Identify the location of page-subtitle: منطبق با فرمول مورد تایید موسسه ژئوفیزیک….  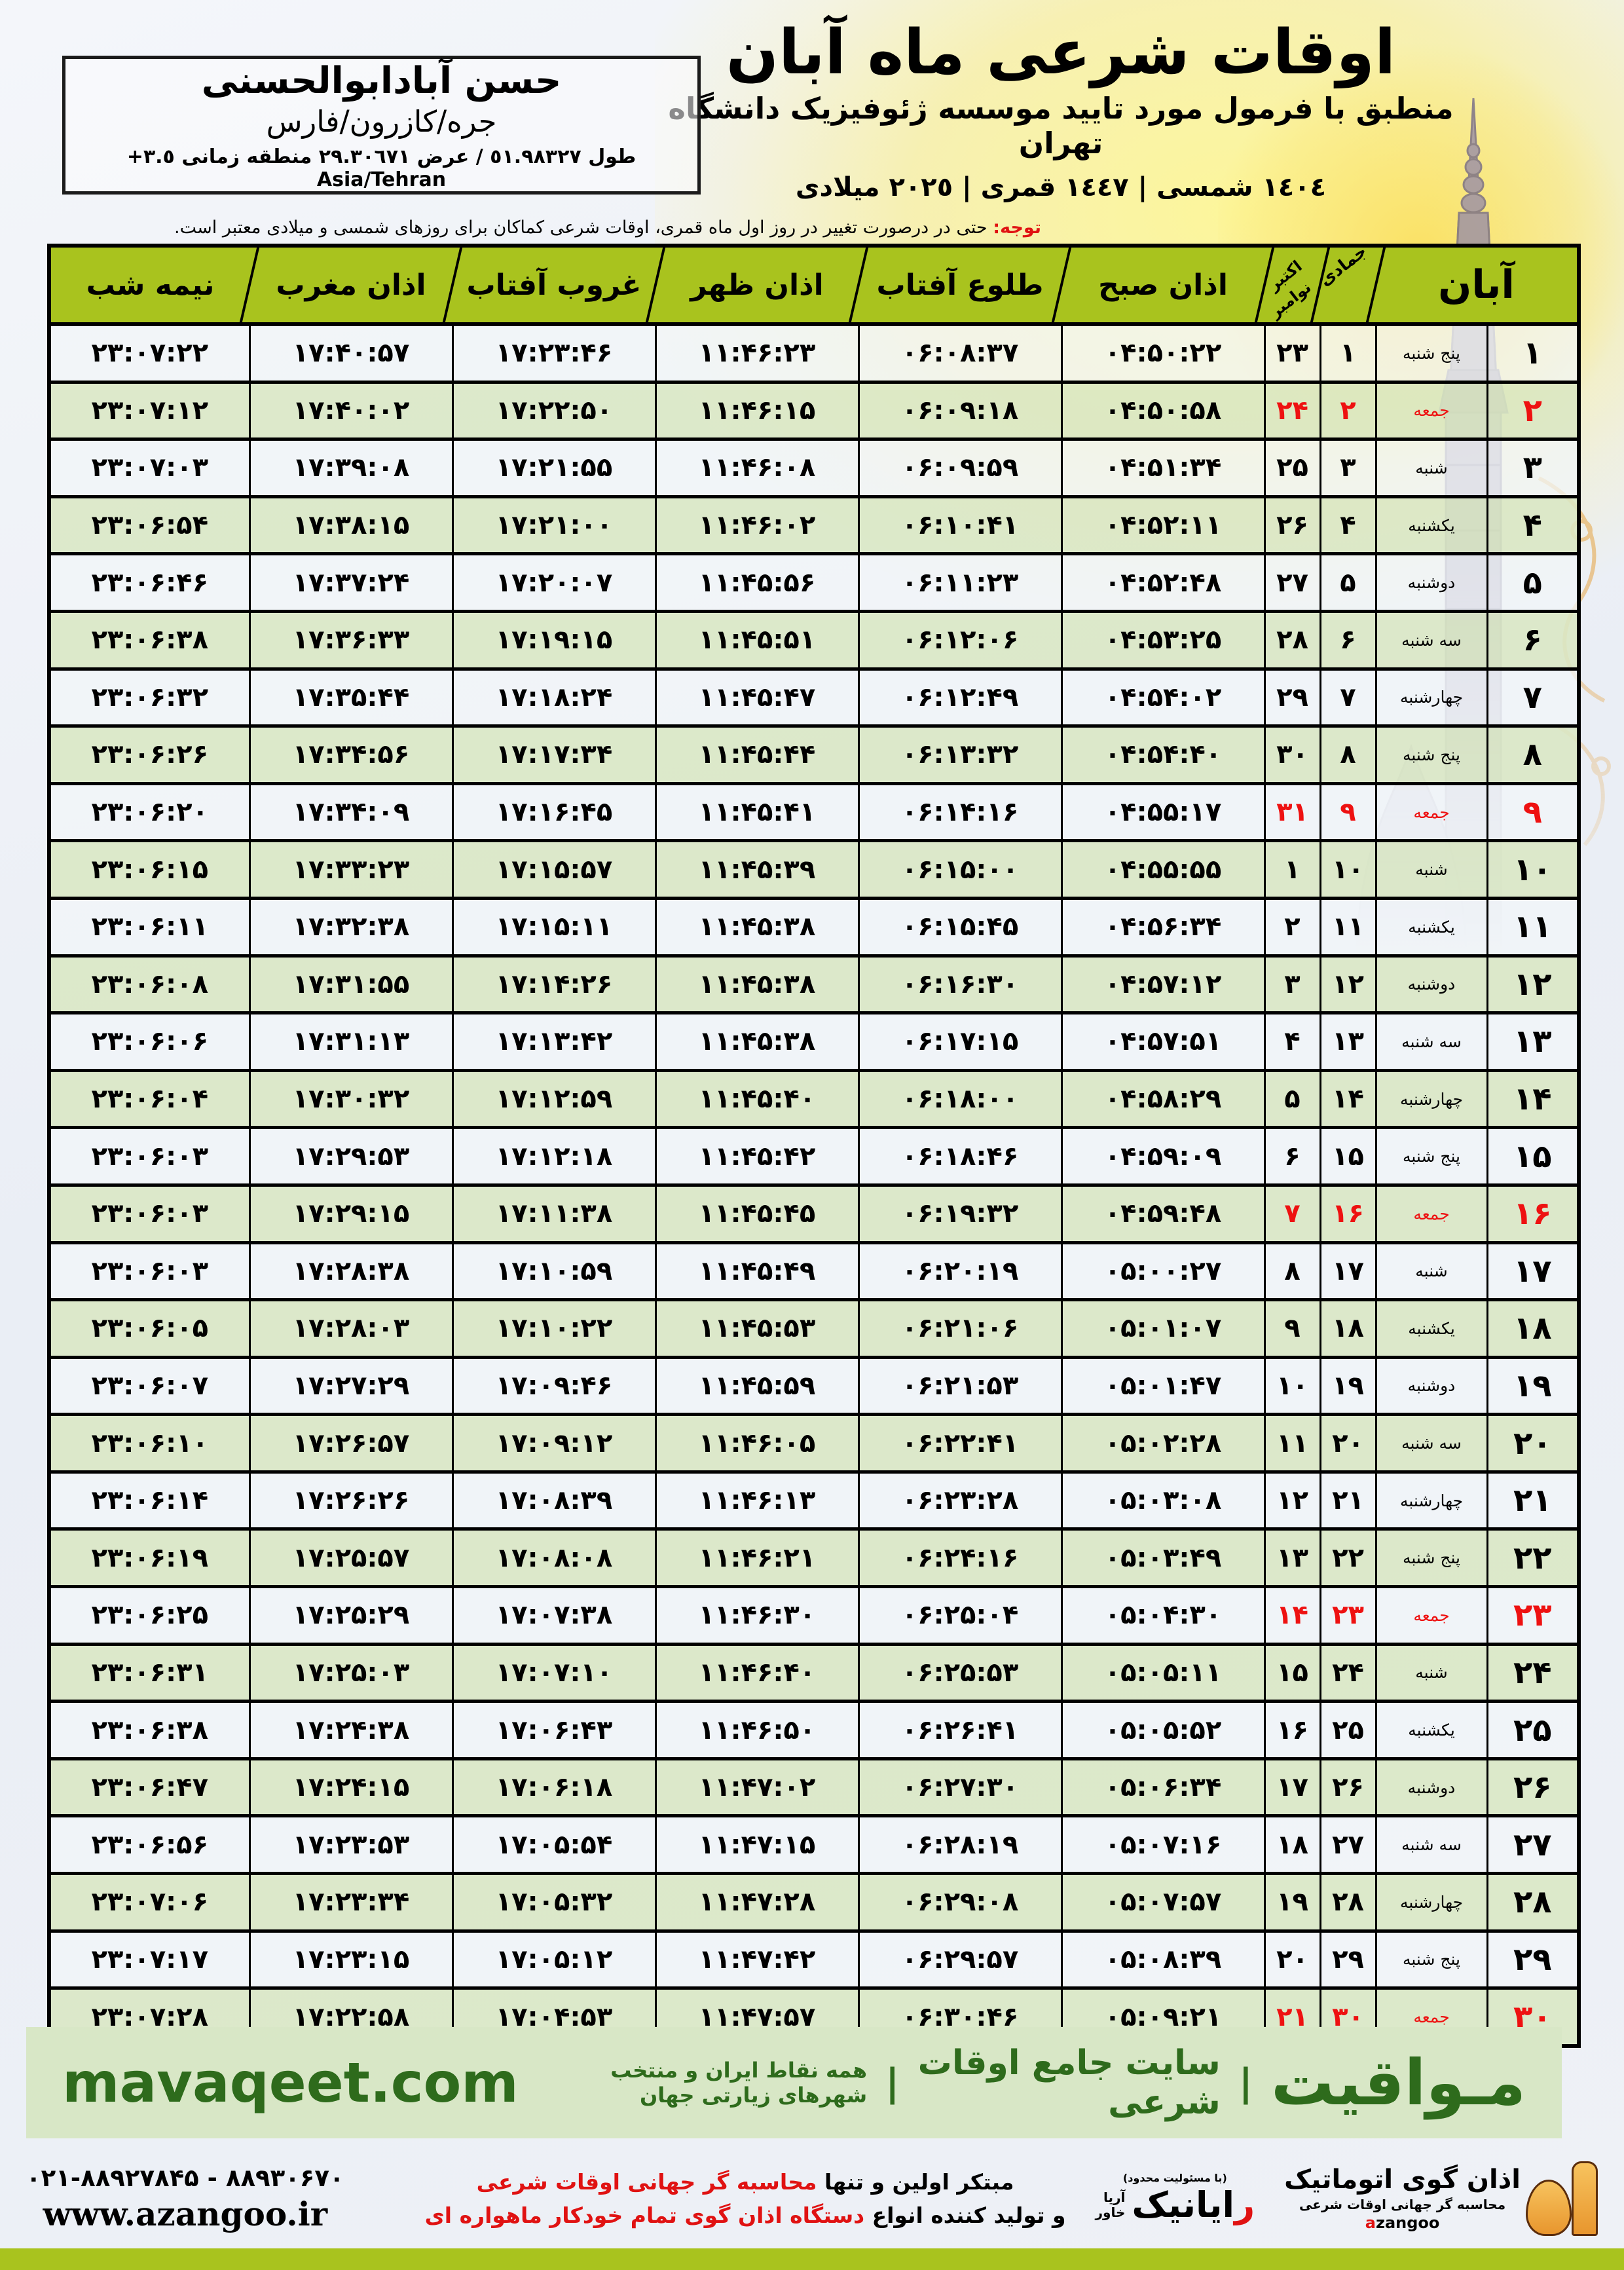
(1061, 126).